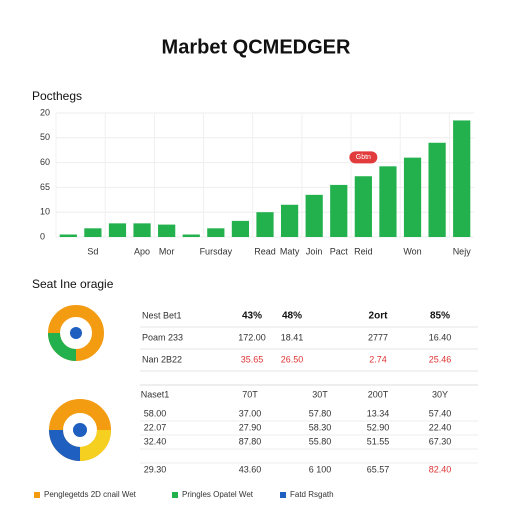  Describe the element at coordinates (142, 251) in the screenshot. I see `x-tick-label: Apo` at that location.